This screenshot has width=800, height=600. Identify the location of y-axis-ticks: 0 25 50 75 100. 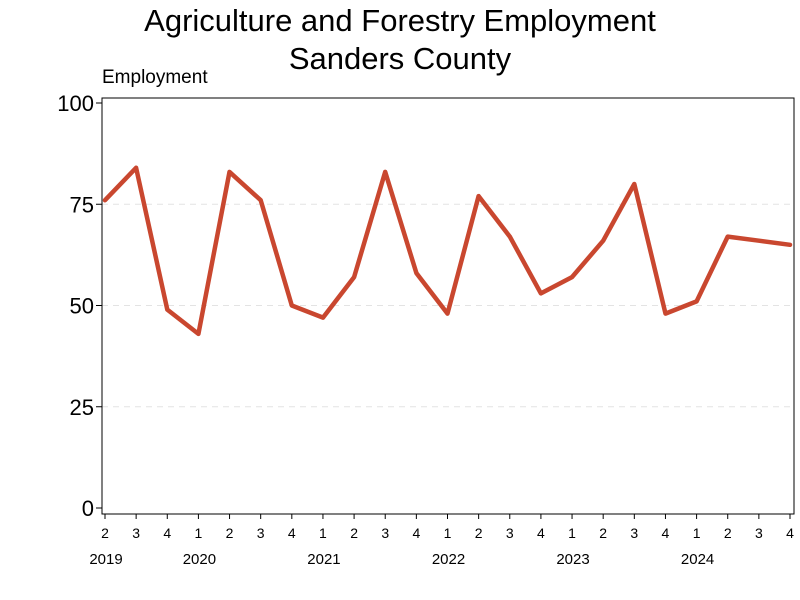
(79, 306).